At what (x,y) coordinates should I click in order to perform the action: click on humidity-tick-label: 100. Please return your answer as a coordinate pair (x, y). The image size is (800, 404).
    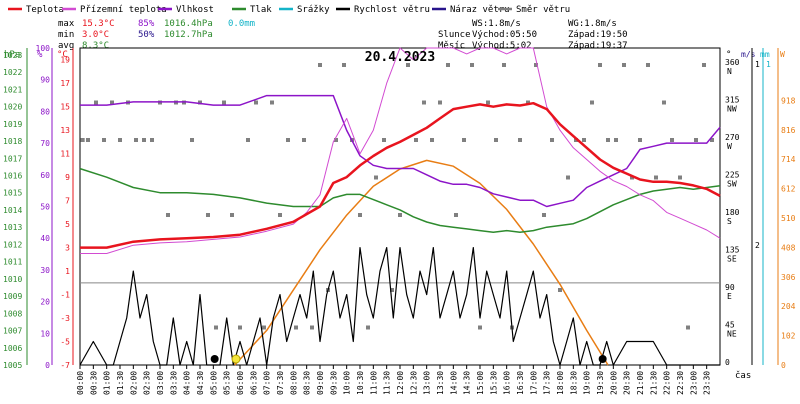
    Looking at the image, I should click on (43, 48).